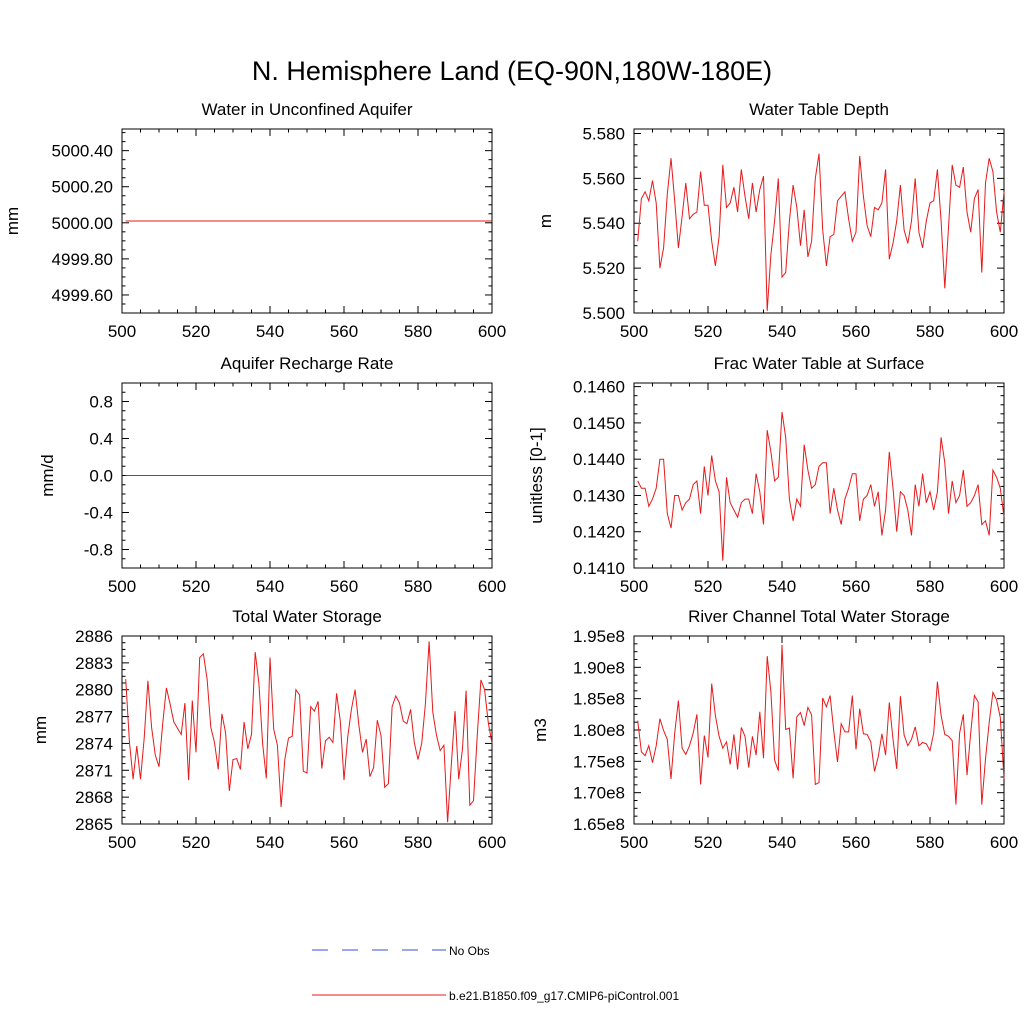 This screenshot has width=1024, height=1024. What do you see at coordinates (599, 568) in the screenshot?
I see `y-tick-label: 0.1410` at bounding box center [599, 568].